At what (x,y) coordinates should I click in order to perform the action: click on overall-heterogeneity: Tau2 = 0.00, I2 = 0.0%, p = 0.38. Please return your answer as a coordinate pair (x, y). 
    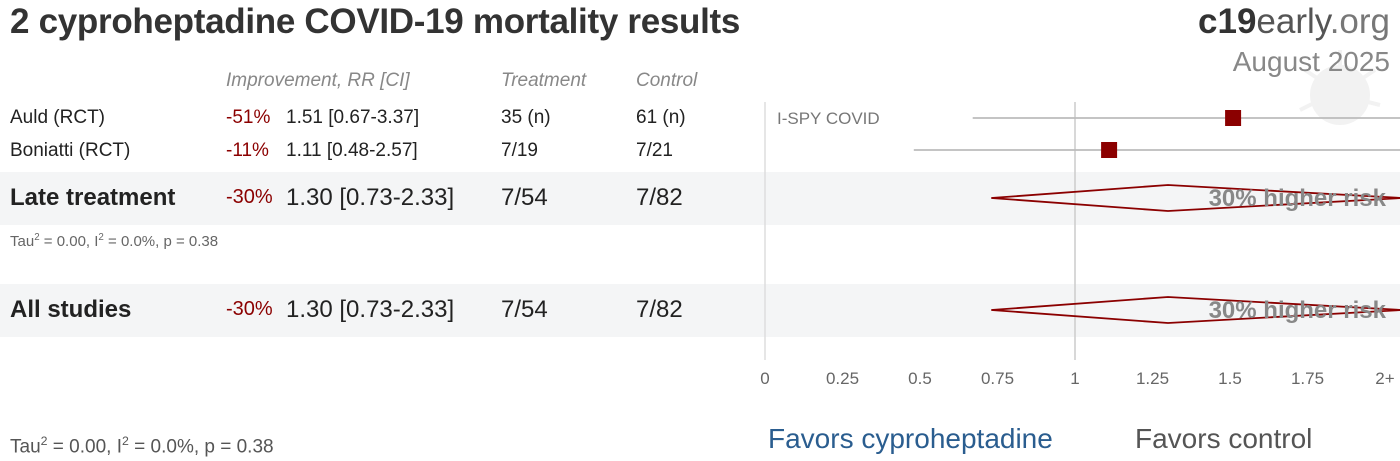
    Looking at the image, I should click on (142, 446).